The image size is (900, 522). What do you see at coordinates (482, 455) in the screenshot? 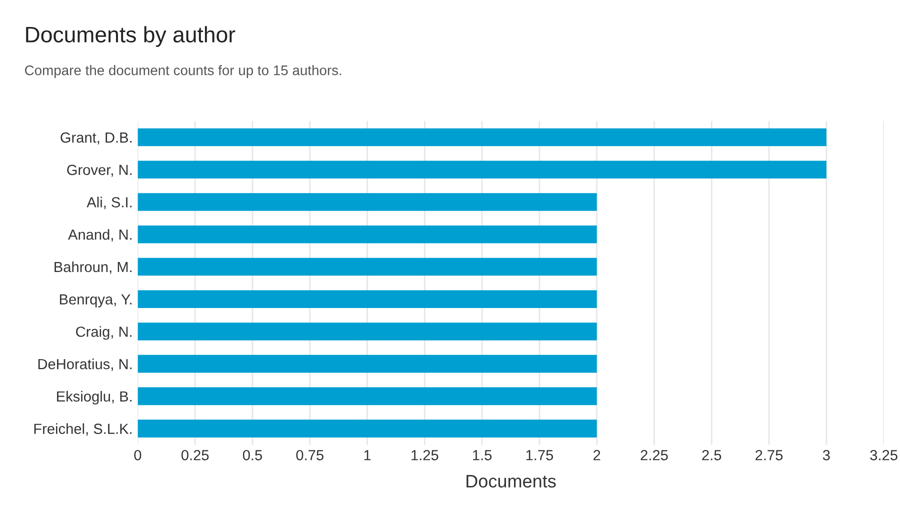
I see `x-tick-label: 1.5` at bounding box center [482, 455].